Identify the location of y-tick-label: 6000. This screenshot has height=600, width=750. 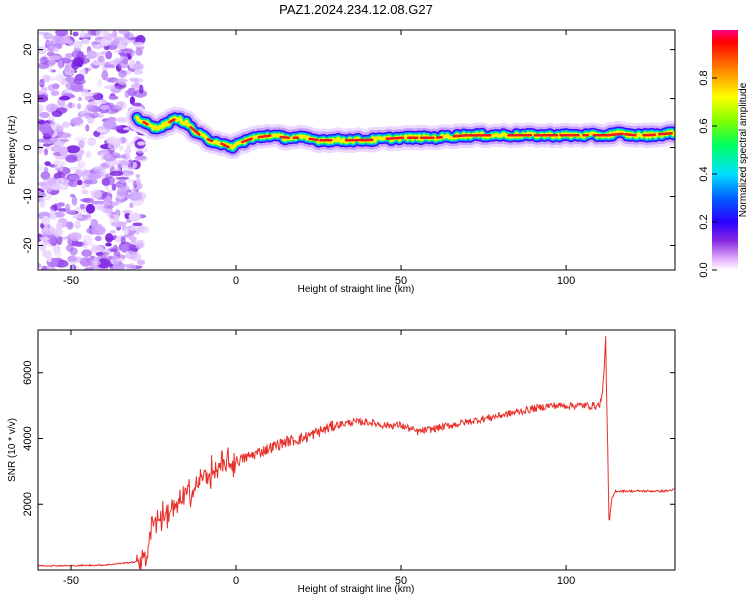
(28, 372).